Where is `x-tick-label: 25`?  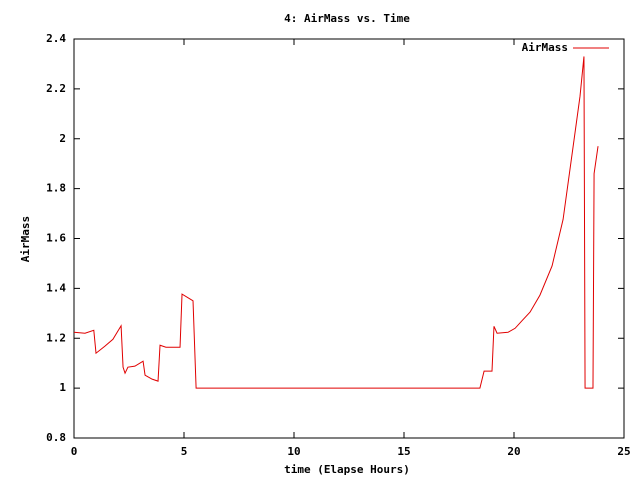 x-tick-label: 25 is located at coordinates (623, 451).